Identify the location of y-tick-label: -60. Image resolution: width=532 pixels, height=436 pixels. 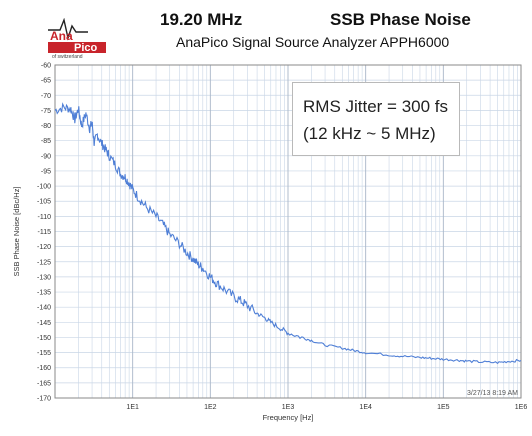
(46, 66).